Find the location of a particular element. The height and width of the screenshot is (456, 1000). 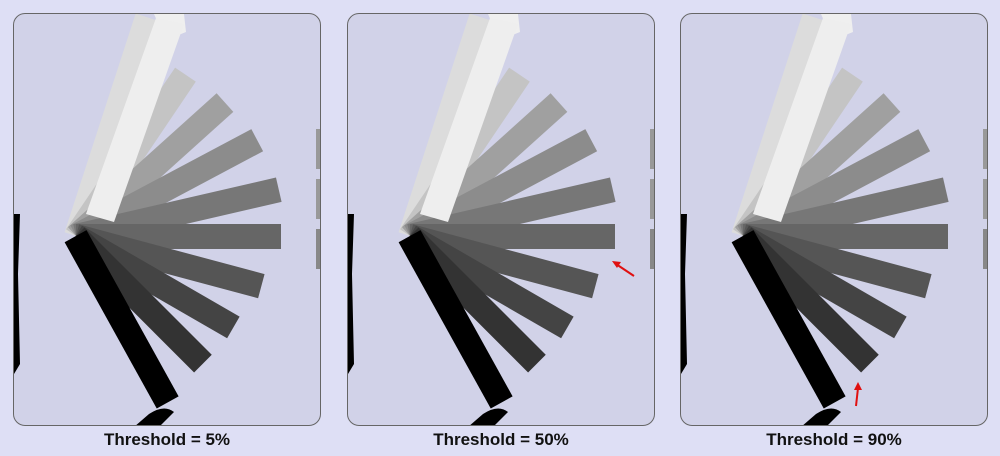

caption-threshold-5: Threshold = 5% is located at coordinates (167, 439).